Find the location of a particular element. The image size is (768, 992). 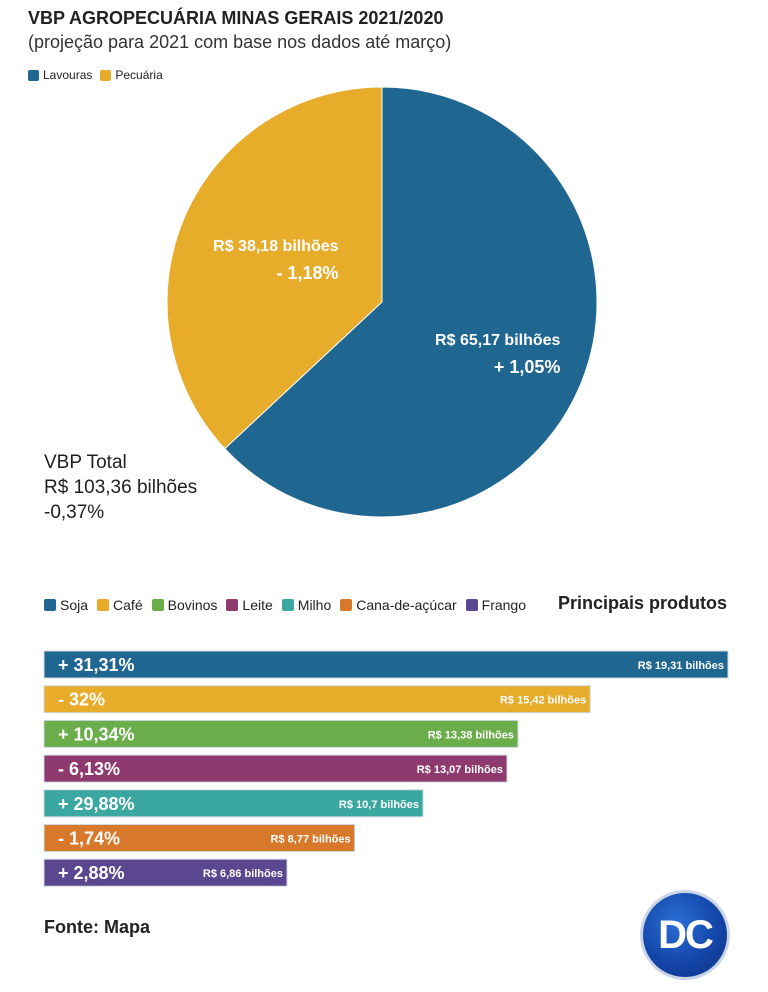

bar-legend-item-0: Soja is located at coordinates (66, 605).